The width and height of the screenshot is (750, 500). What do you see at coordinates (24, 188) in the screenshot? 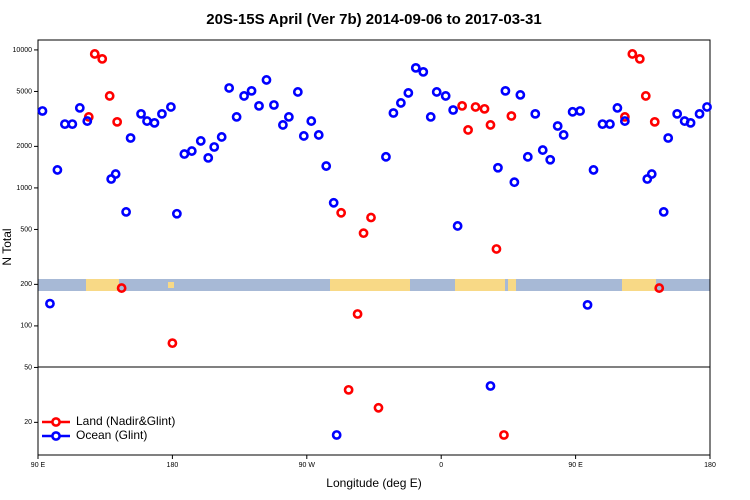
I see `y-tick-label: 1000` at bounding box center [24, 188].